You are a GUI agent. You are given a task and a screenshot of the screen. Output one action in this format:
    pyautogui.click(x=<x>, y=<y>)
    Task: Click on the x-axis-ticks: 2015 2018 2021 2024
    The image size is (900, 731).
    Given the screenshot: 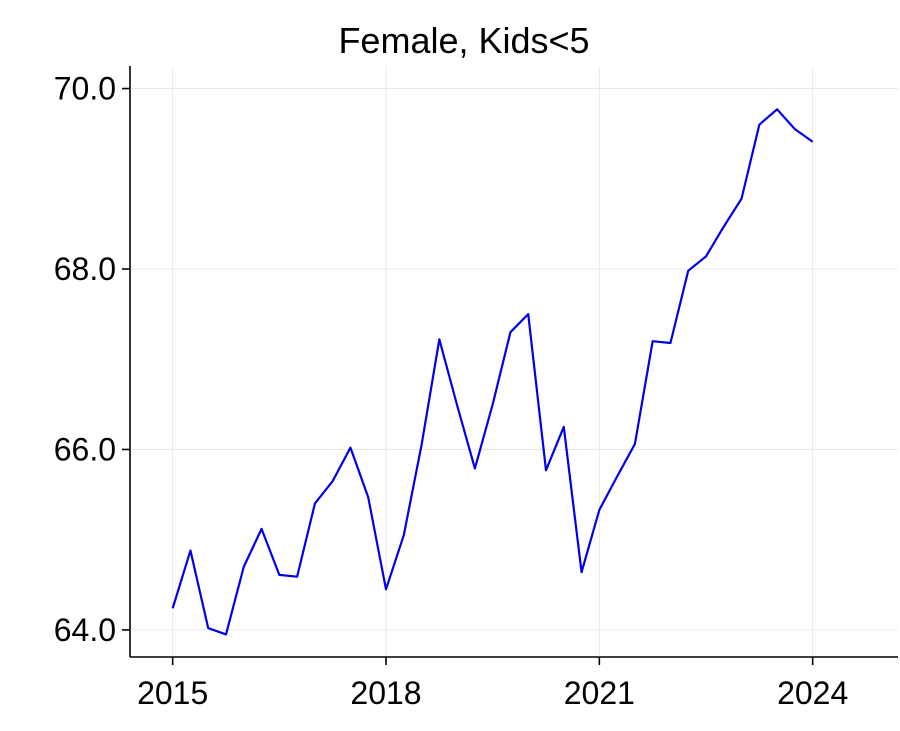 What is the action you would take?
    pyautogui.click(x=492, y=684)
    